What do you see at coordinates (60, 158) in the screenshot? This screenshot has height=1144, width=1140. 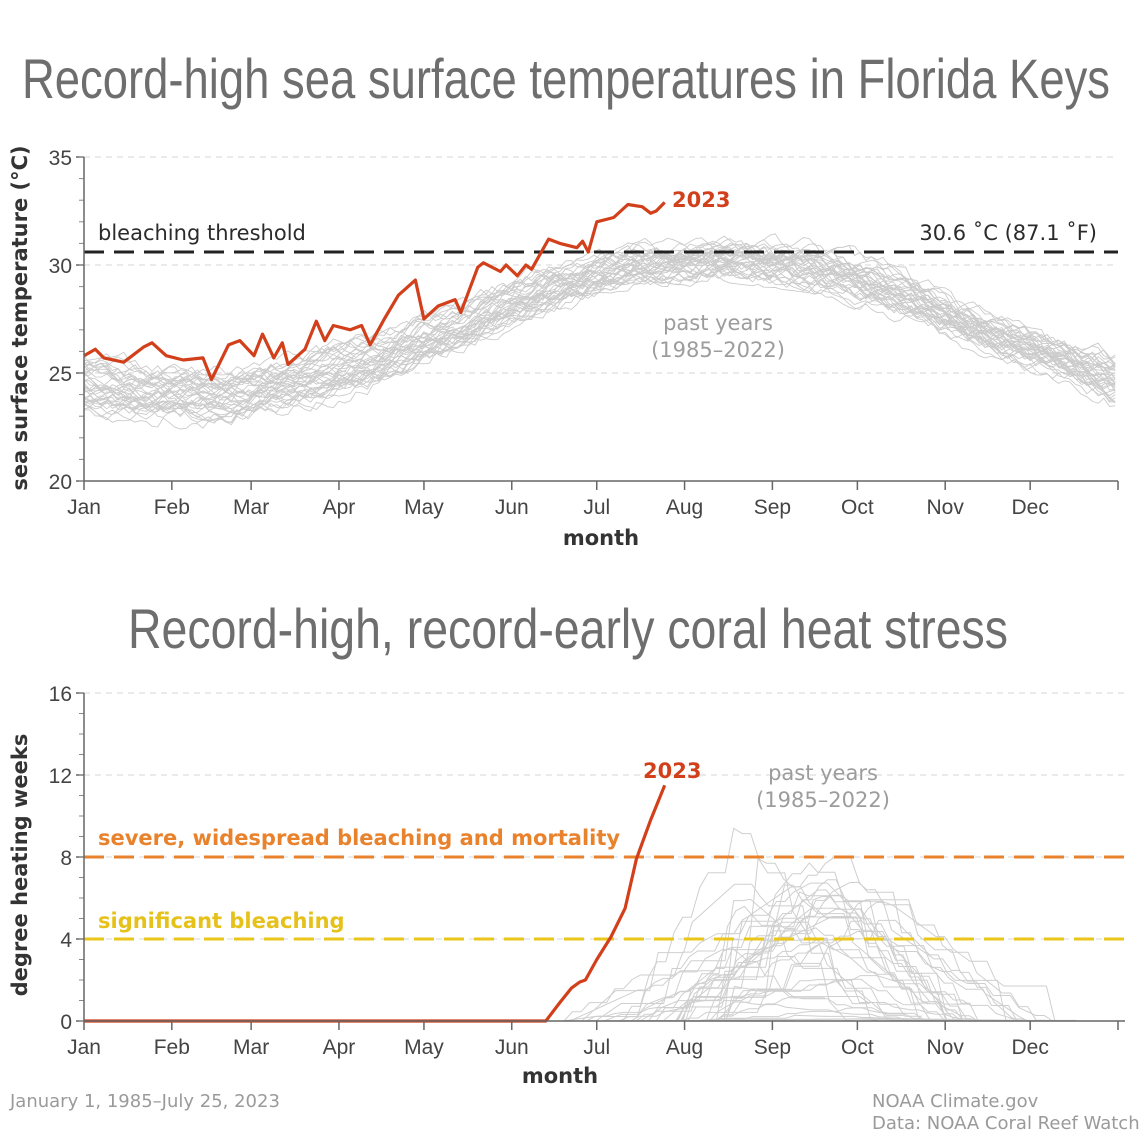 I see `y-tick-label: 35` at bounding box center [60, 158].